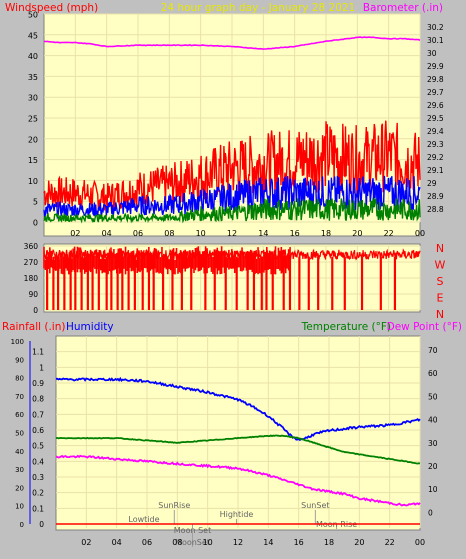 The width and height of the screenshot is (466, 559). What do you see at coordinates (19, 397) in the screenshot?
I see `humidity-tick-label: 70` at bounding box center [19, 397].